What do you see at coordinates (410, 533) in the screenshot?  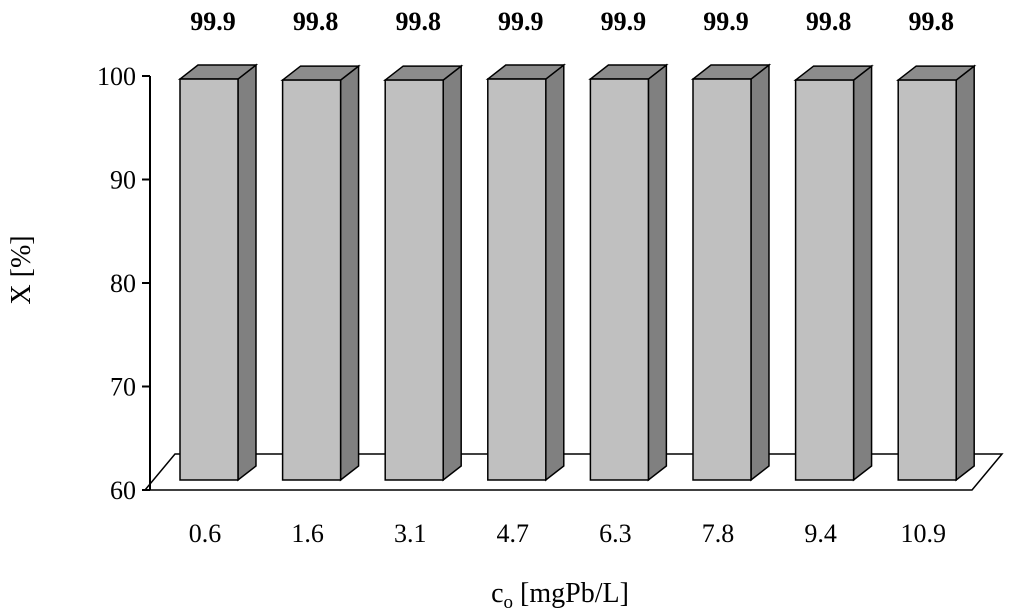 I see `x-tick-label: 3.1` at bounding box center [410, 533].